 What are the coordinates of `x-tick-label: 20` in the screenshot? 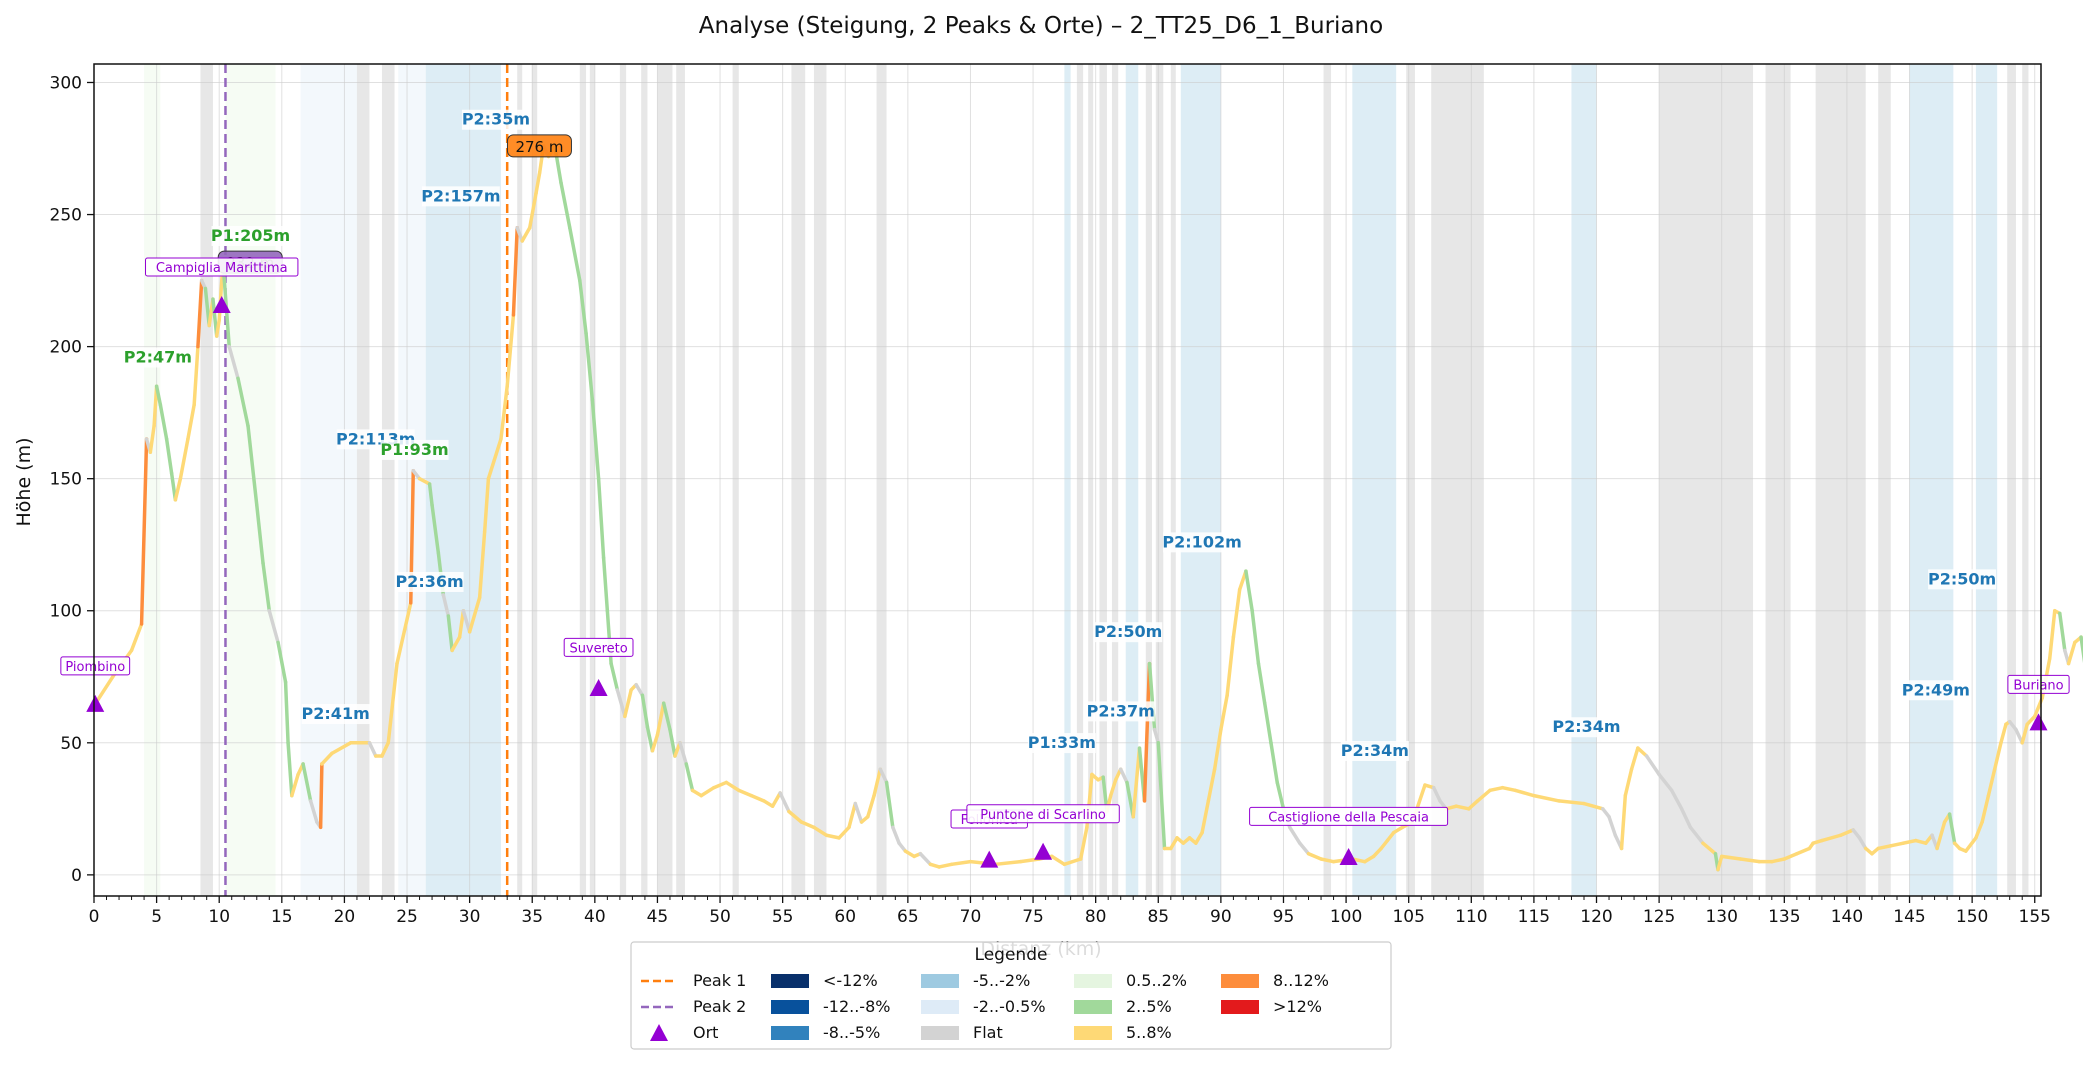 It's located at (345, 917).